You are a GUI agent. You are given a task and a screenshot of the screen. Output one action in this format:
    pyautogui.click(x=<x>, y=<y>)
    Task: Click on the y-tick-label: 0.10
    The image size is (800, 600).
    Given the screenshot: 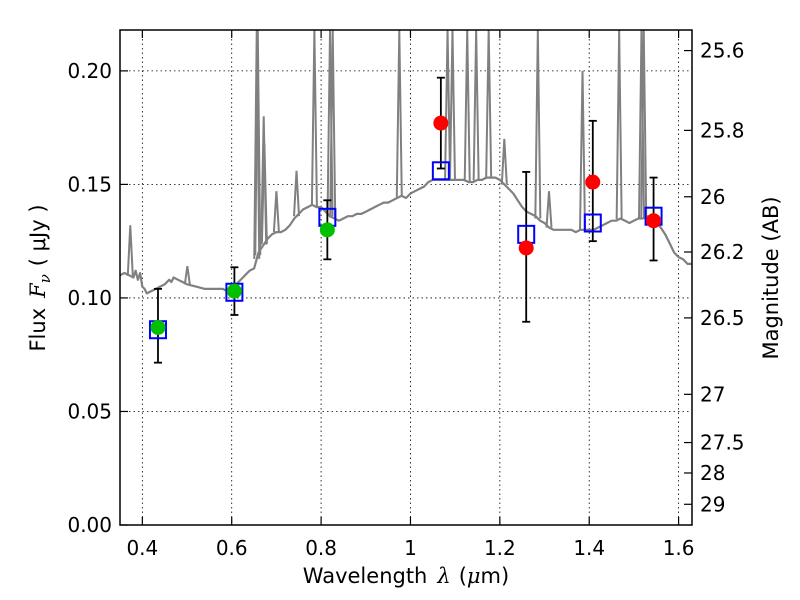 What is the action you would take?
    pyautogui.click(x=89, y=298)
    